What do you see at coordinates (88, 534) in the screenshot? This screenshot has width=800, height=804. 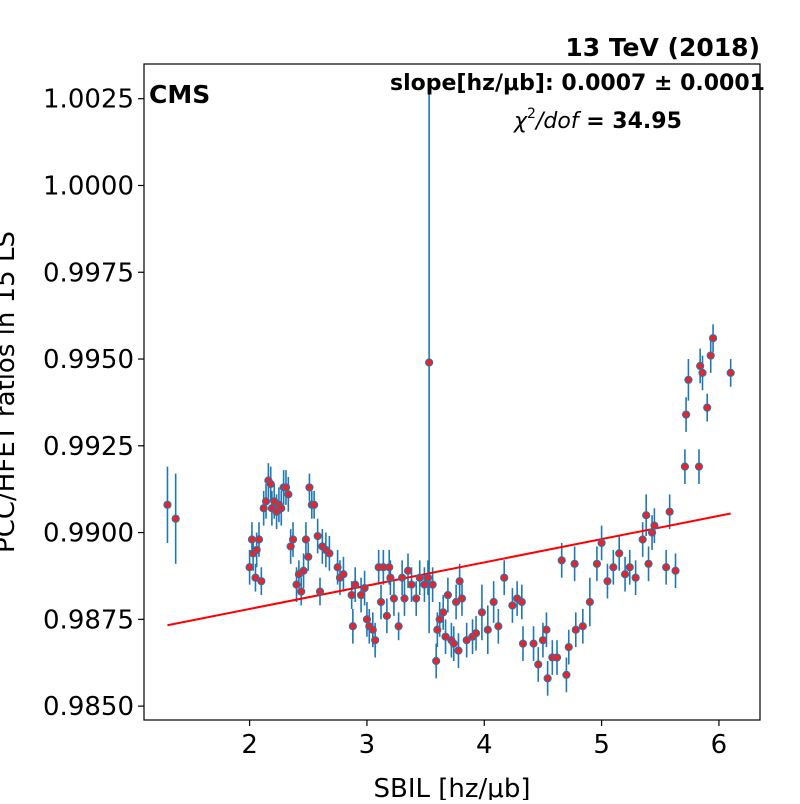 I see `y-tick-label: 0.9900` at bounding box center [88, 534].